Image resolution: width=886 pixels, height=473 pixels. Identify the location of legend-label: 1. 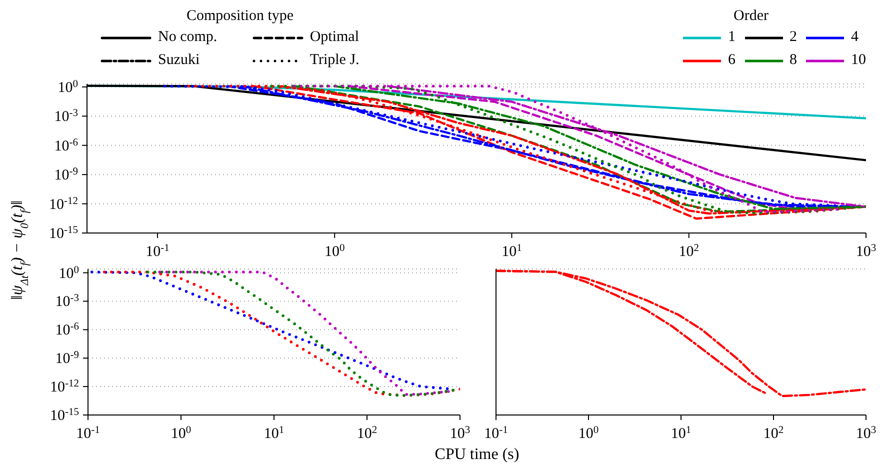
(732, 37).